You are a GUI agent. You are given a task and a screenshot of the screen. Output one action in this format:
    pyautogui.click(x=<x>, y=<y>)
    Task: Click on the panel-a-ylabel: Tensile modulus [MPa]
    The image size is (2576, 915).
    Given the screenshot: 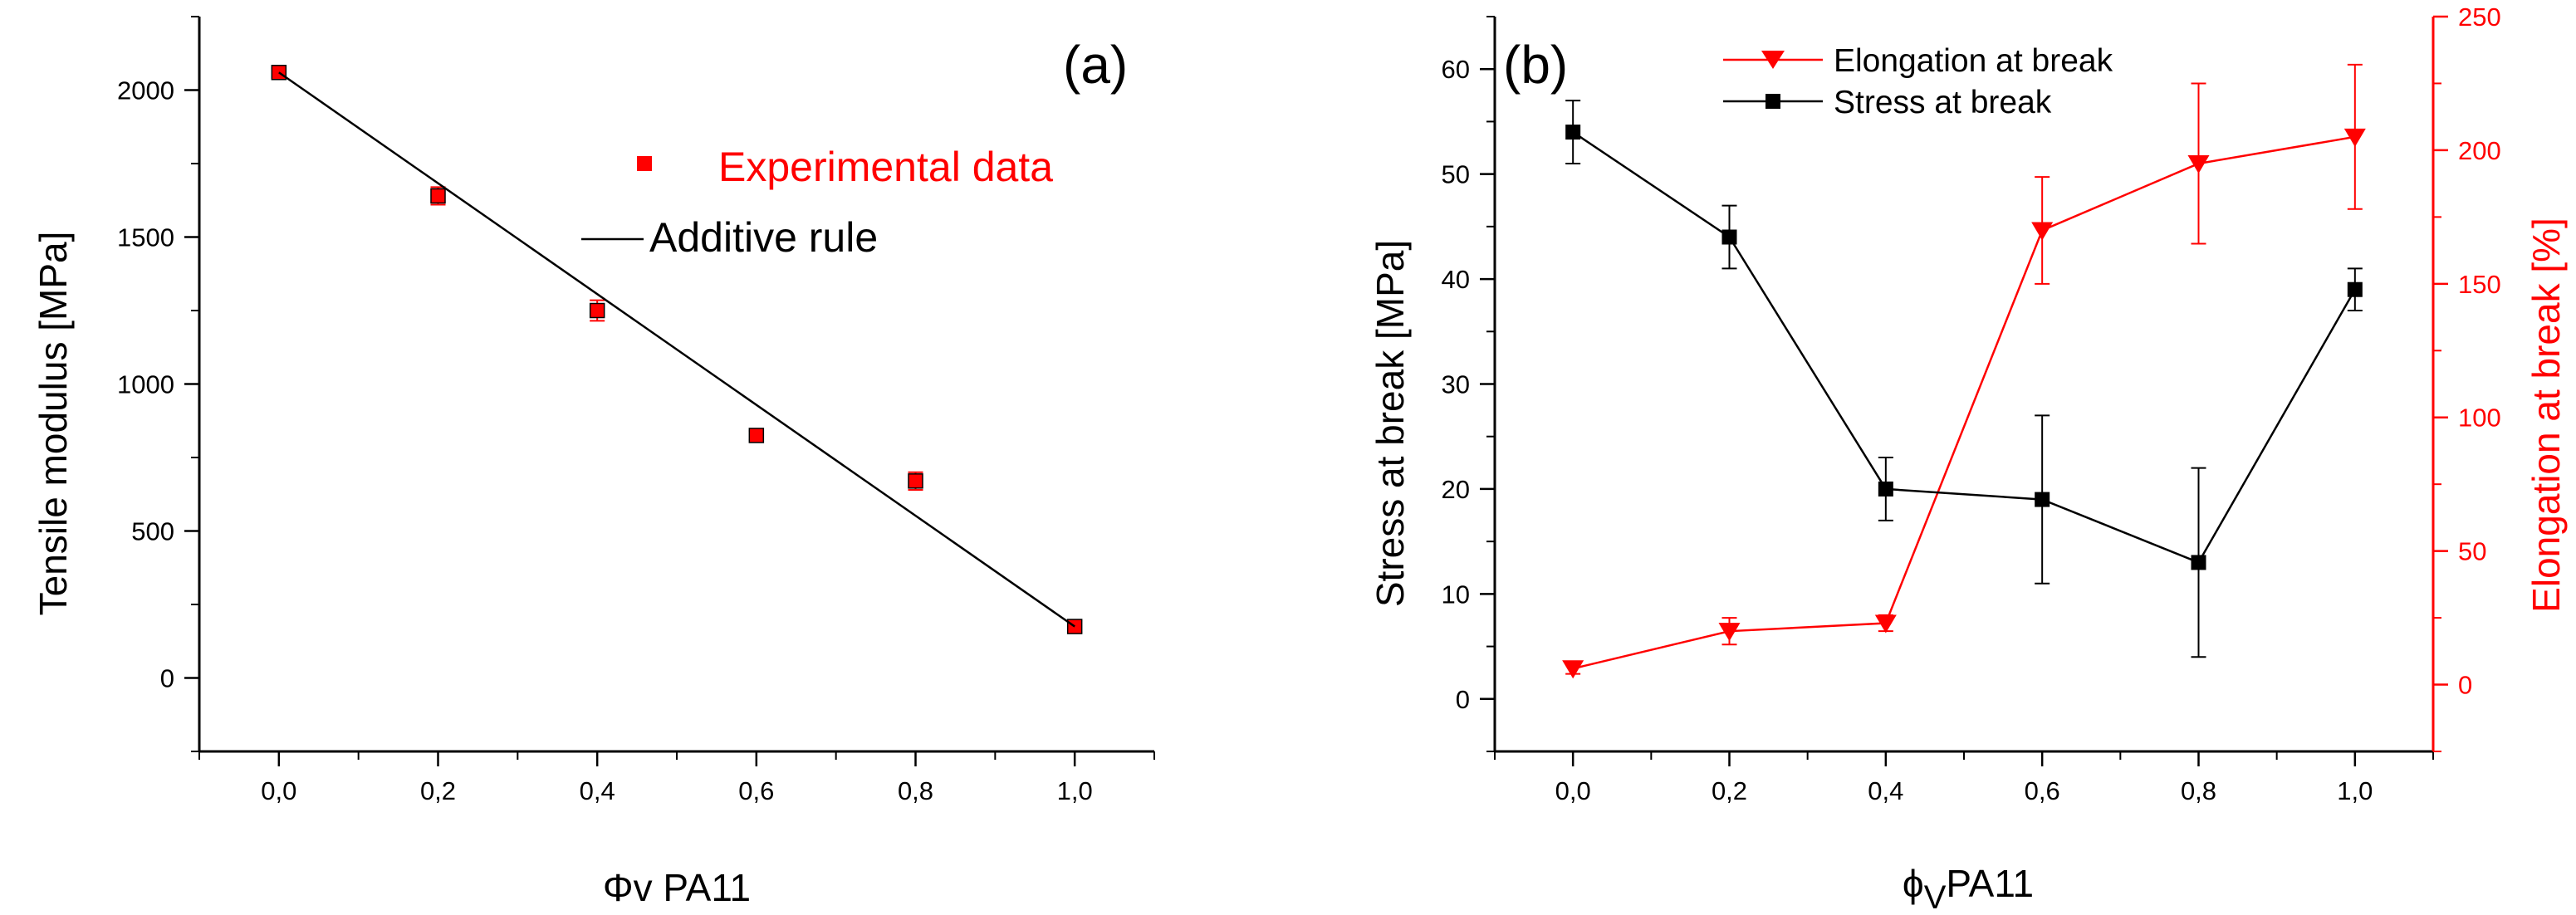 What is the action you would take?
    pyautogui.click(x=53, y=424)
    